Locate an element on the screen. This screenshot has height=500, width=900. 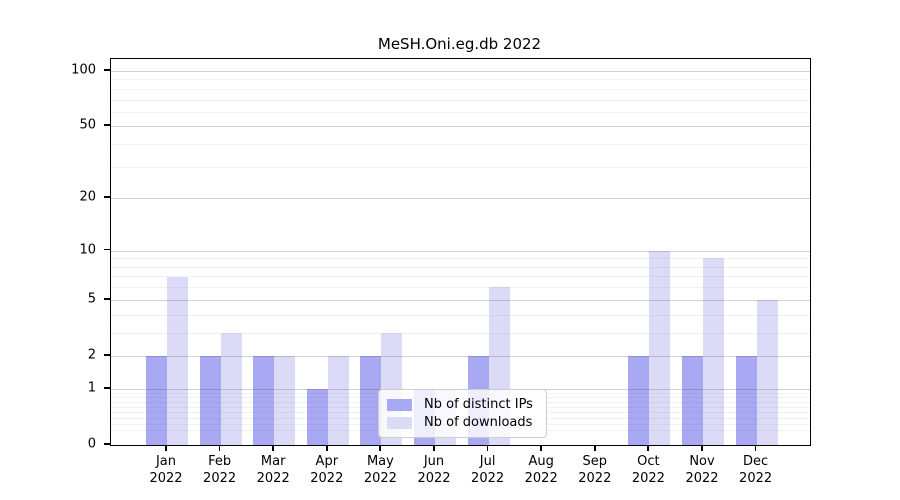
legend-item-distinct-ips: Nb of distinct IPs is located at coordinates (462, 404).